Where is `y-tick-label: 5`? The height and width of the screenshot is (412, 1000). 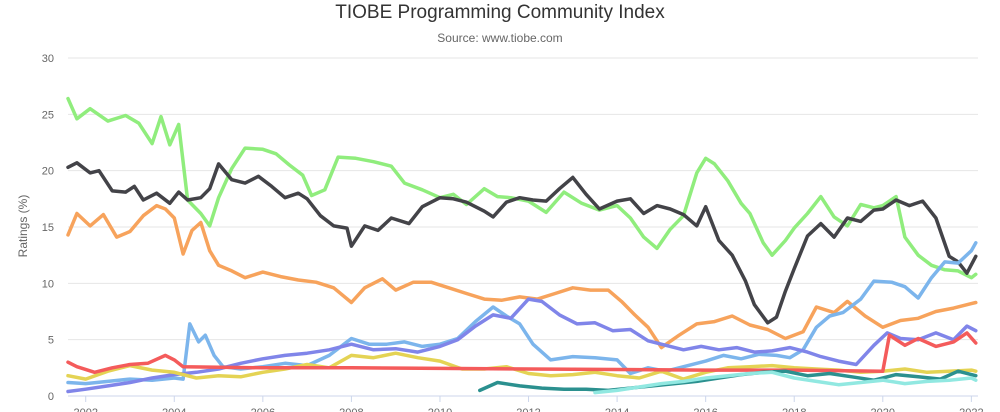
y-tick-label: 5 is located at coordinates (51, 341).